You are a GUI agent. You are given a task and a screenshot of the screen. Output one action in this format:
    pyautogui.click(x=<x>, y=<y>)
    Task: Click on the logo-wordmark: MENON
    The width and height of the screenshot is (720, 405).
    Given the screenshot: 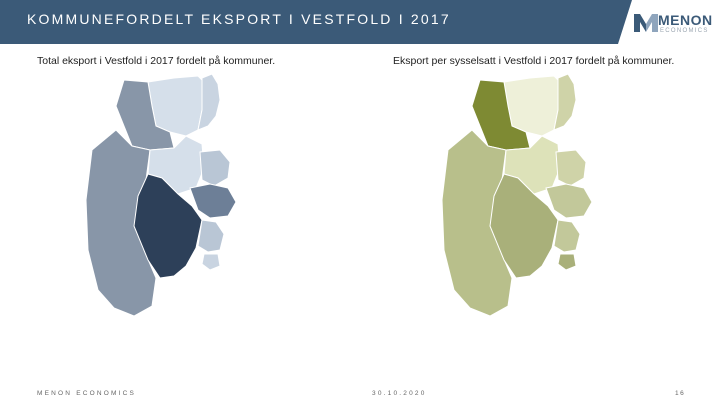 What is the action you would take?
    pyautogui.click(x=685, y=20)
    